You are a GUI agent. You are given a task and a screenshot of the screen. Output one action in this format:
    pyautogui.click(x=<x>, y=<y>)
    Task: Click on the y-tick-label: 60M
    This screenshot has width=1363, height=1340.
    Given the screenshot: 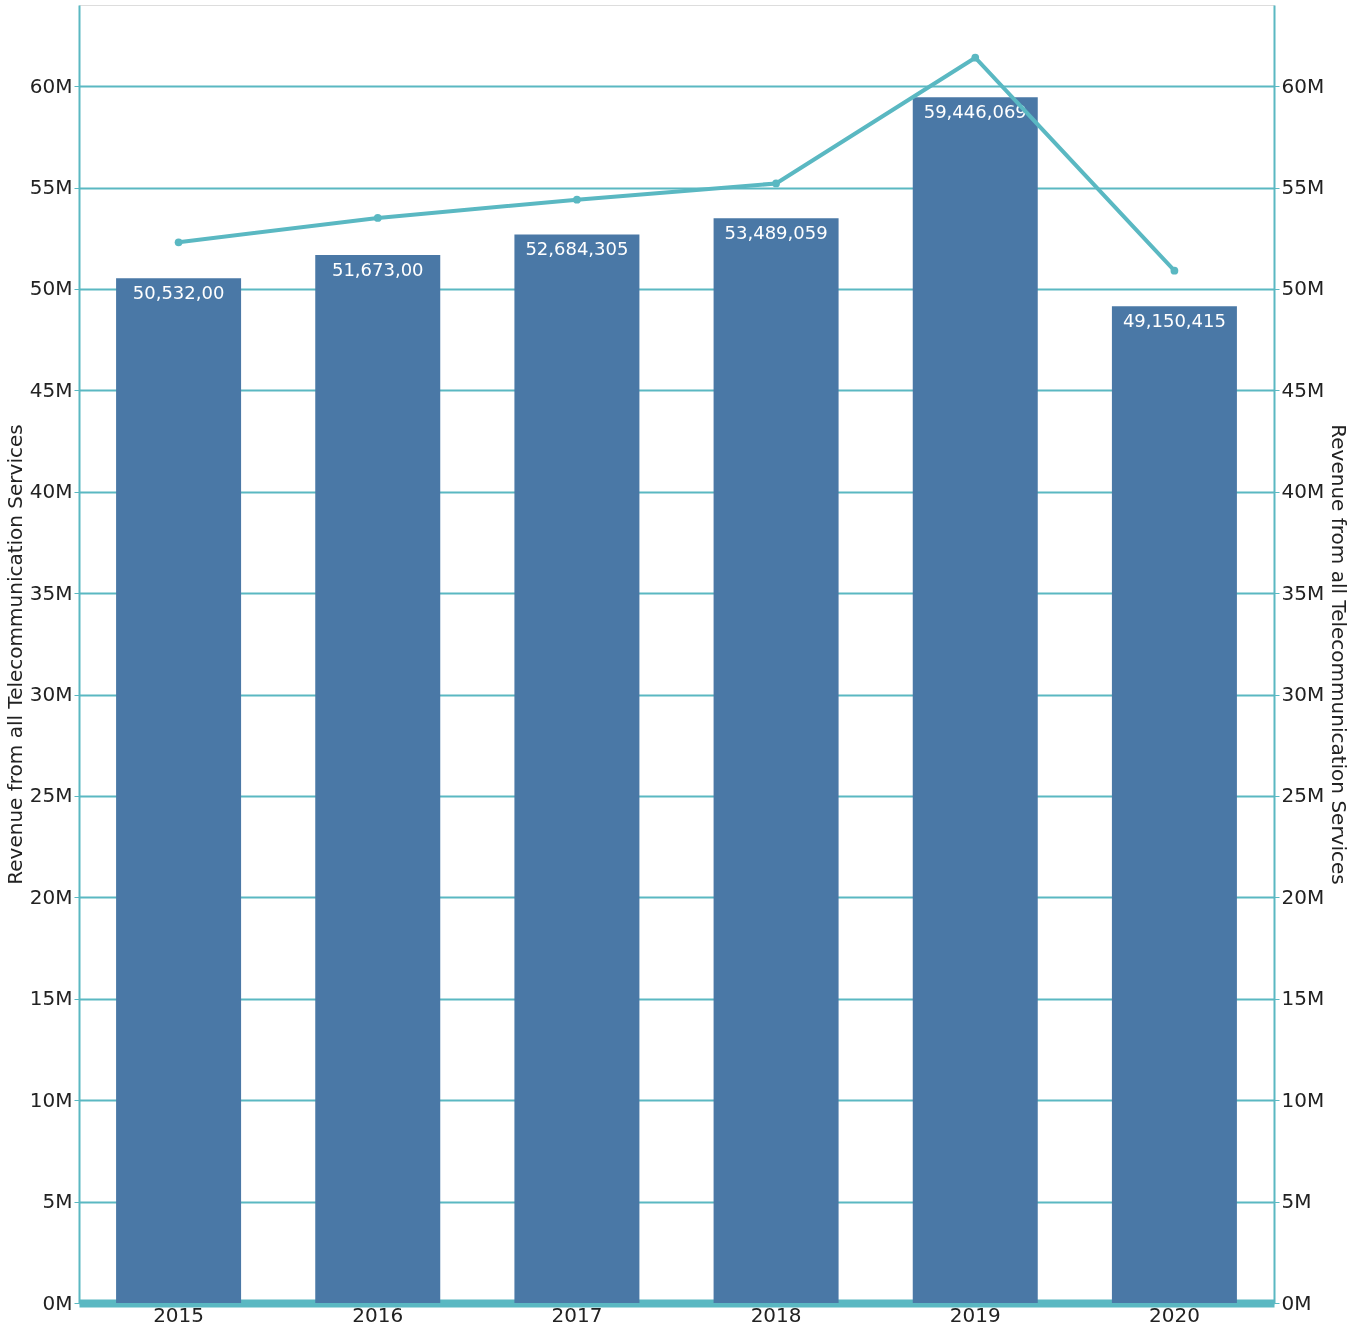 What is the action you would take?
    pyautogui.click(x=51, y=85)
    